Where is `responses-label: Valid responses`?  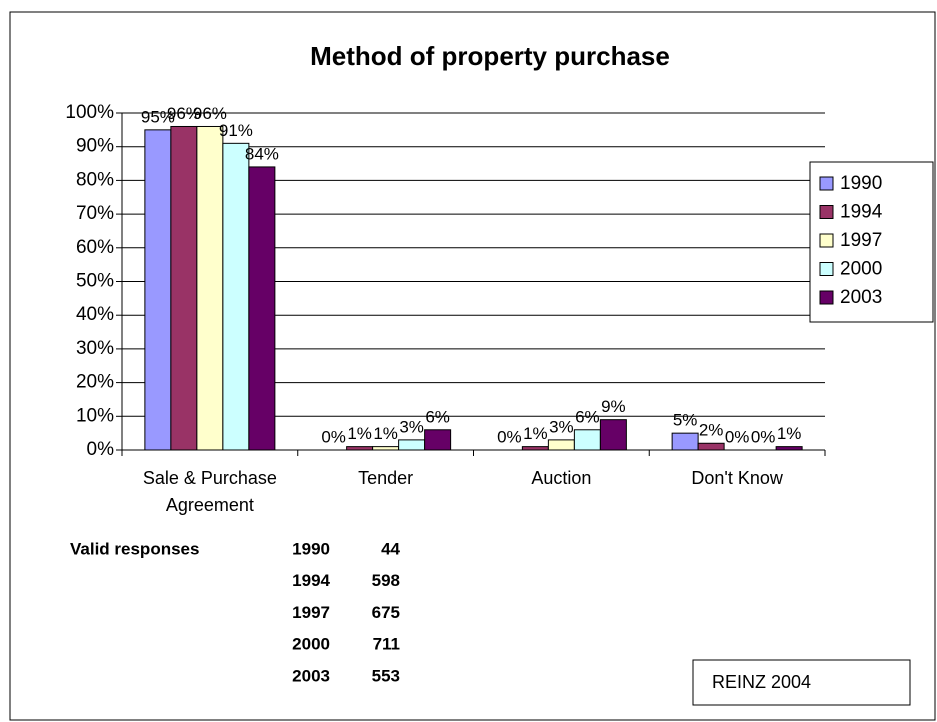
responses-label: Valid responses is located at coordinates (134, 548).